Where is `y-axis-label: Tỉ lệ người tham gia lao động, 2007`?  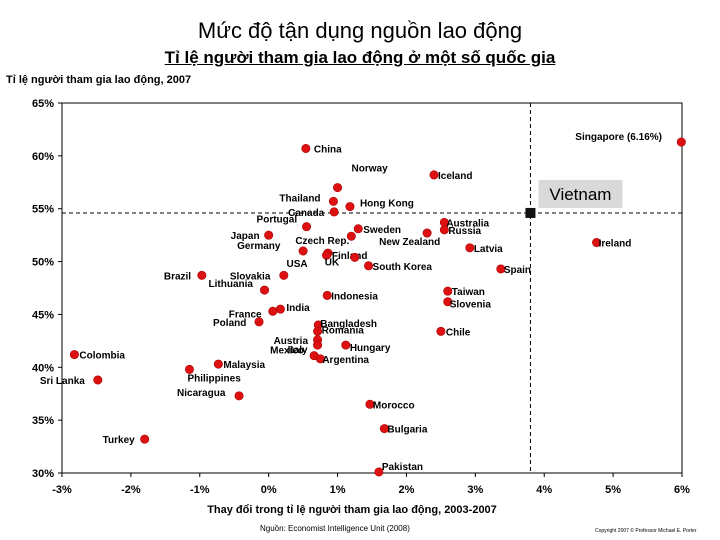 y-axis-label: Tỉ lệ người tham gia lao động, 2007 is located at coordinates (99, 80).